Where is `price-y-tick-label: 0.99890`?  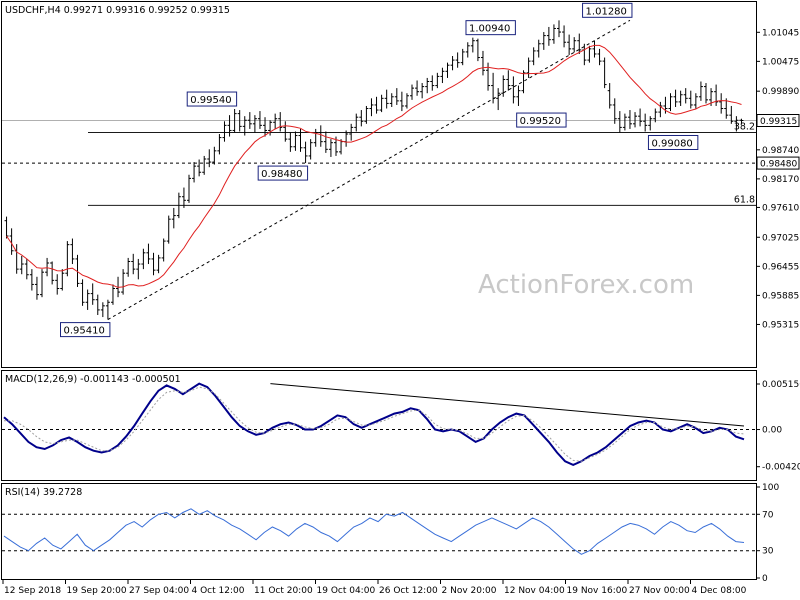
price-y-tick-label: 0.99890 is located at coordinates (780, 92).